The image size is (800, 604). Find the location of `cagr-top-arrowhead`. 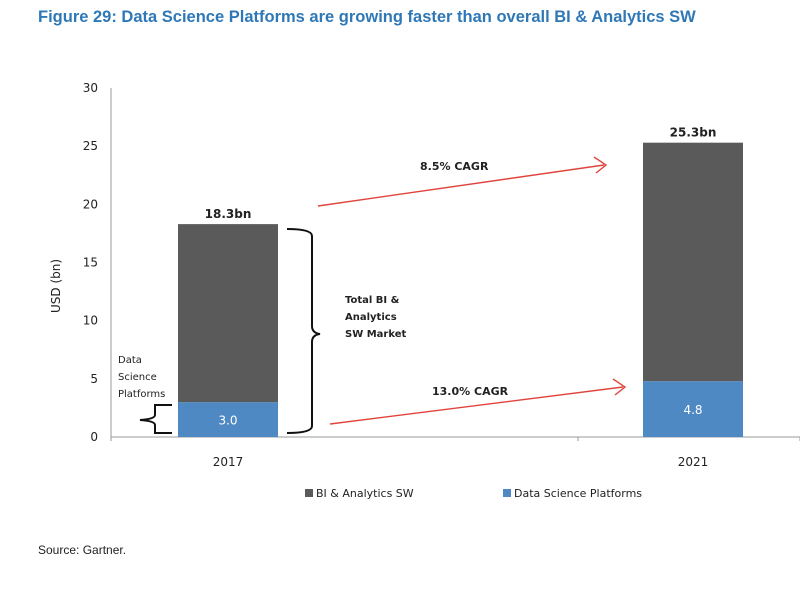

cagr-top-arrowhead is located at coordinates (600, 165).